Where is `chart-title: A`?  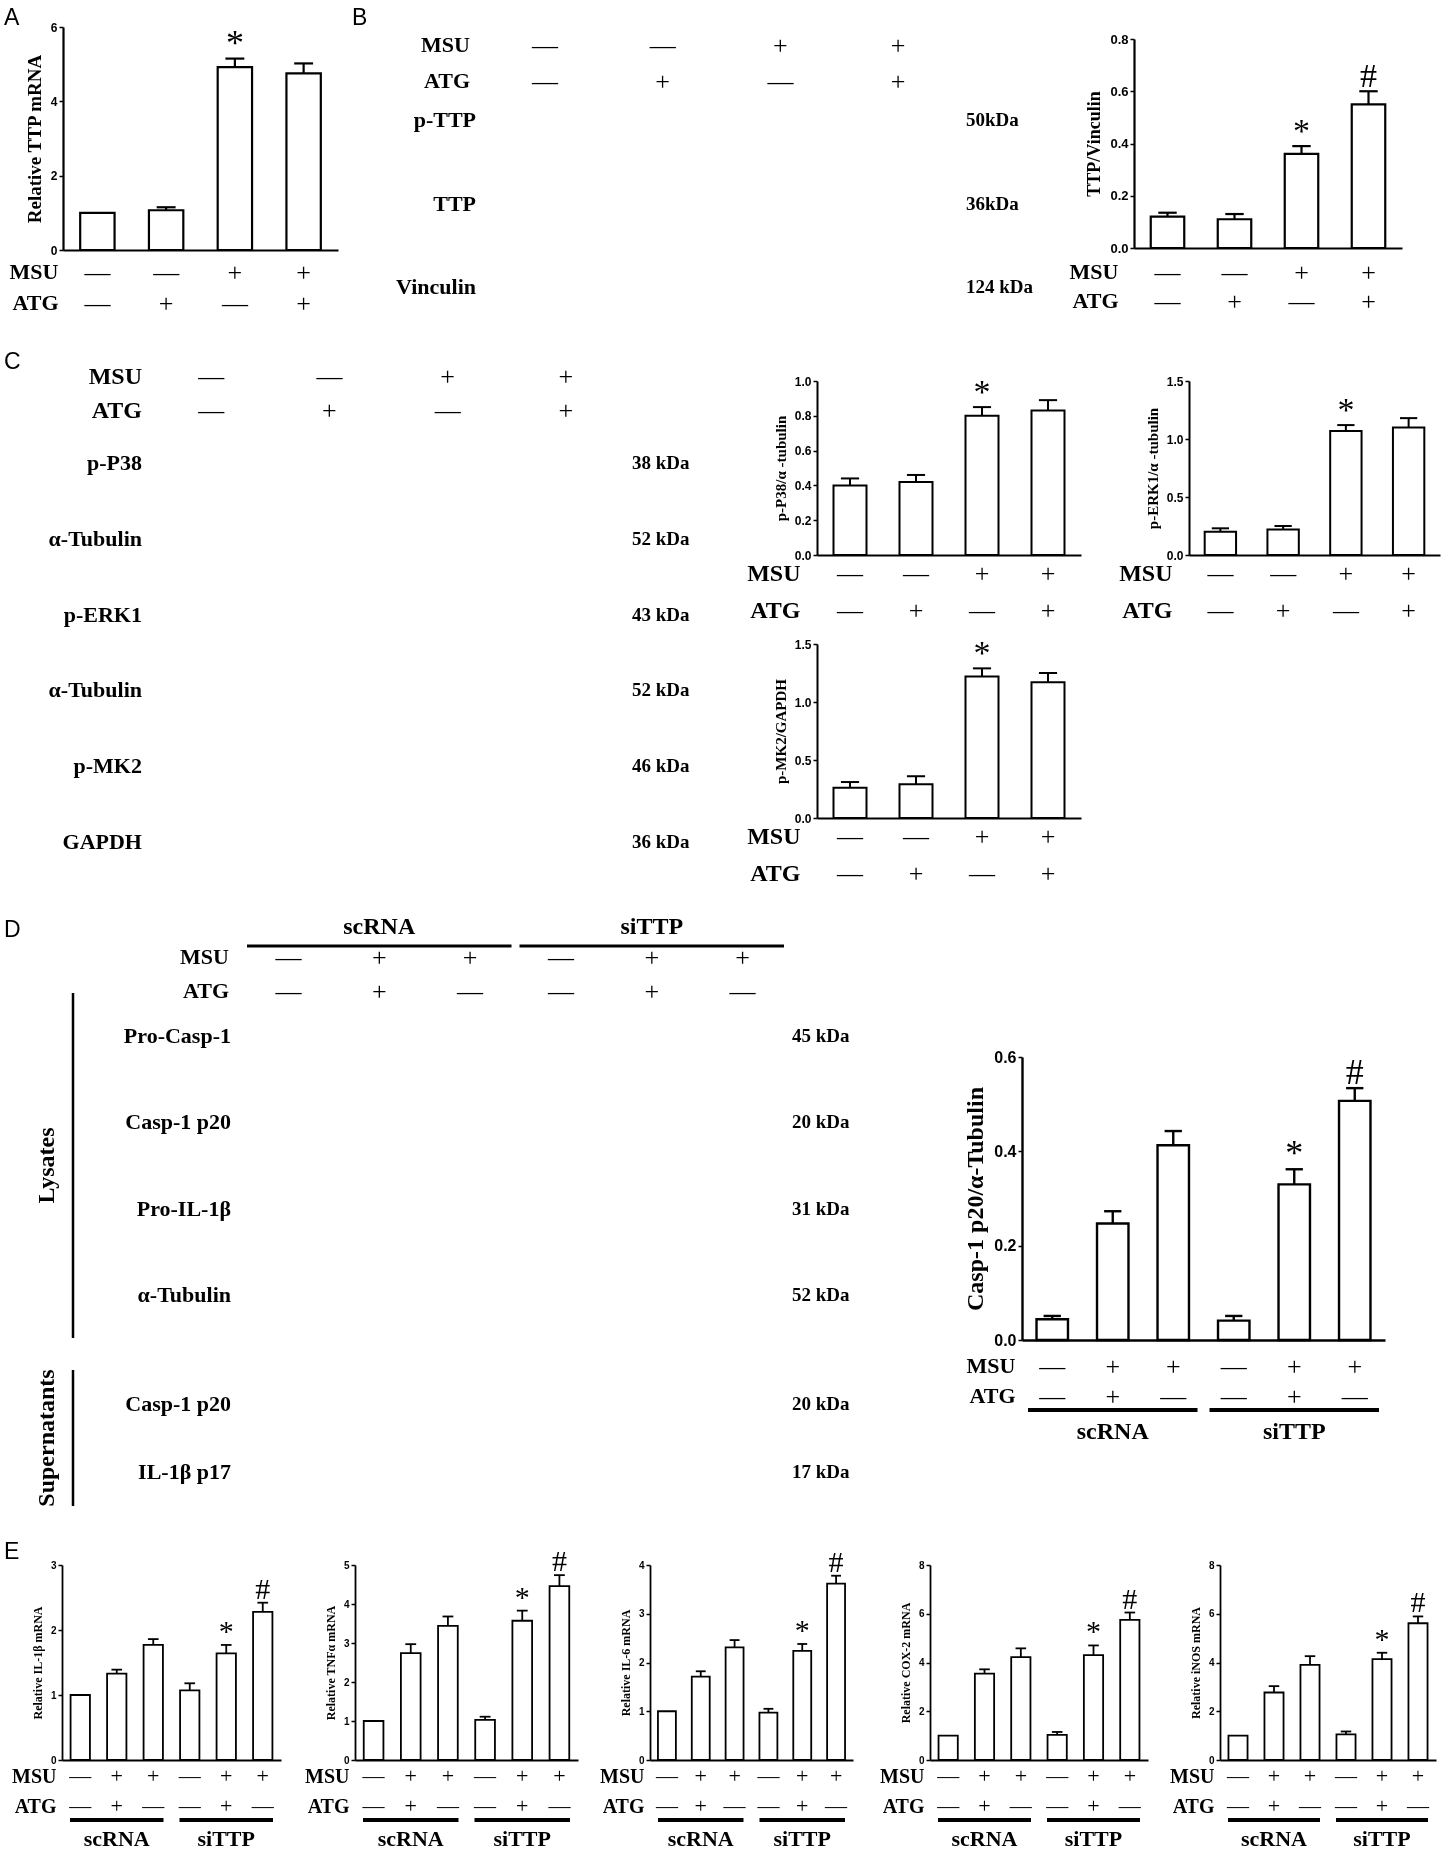 chart-title: A is located at coordinates (12, 17).